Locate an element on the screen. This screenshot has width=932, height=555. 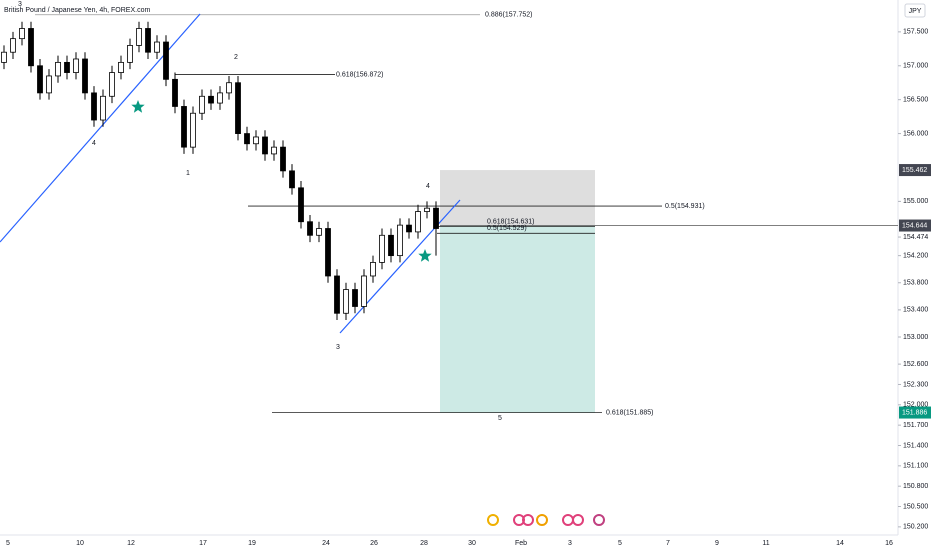
y-tick-label: 153.000 is located at coordinates (915, 337).